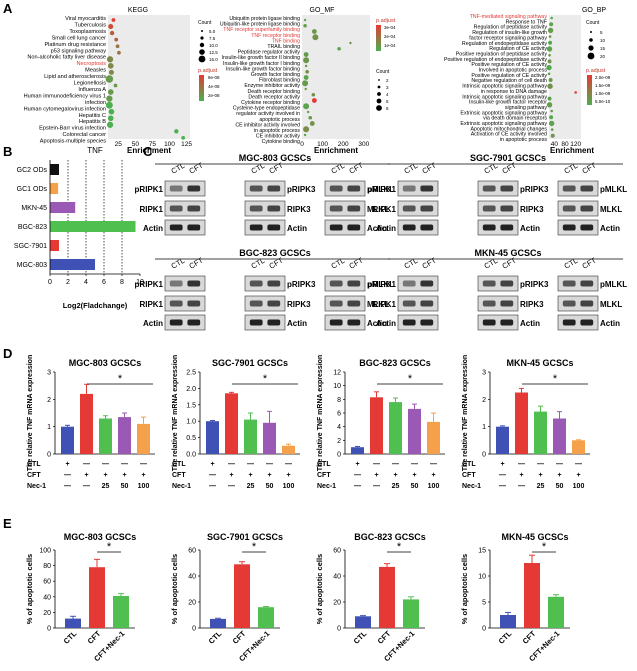 This screenshot has width=637, height=671. What do you see at coordinates (513, 71) in the screenshot?
I see `term-label: Involved in apoptotic process` at bounding box center [513, 71].